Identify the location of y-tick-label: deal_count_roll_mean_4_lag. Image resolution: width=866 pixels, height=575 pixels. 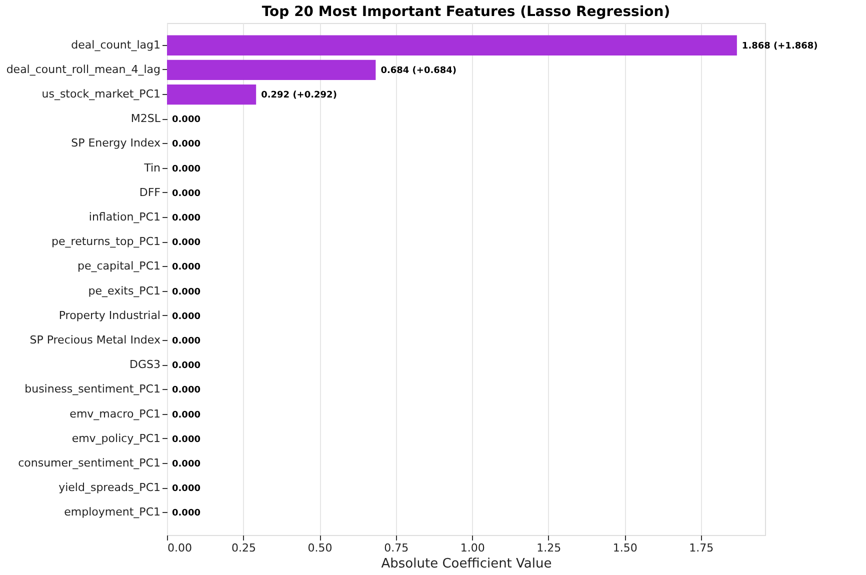
(83, 69).